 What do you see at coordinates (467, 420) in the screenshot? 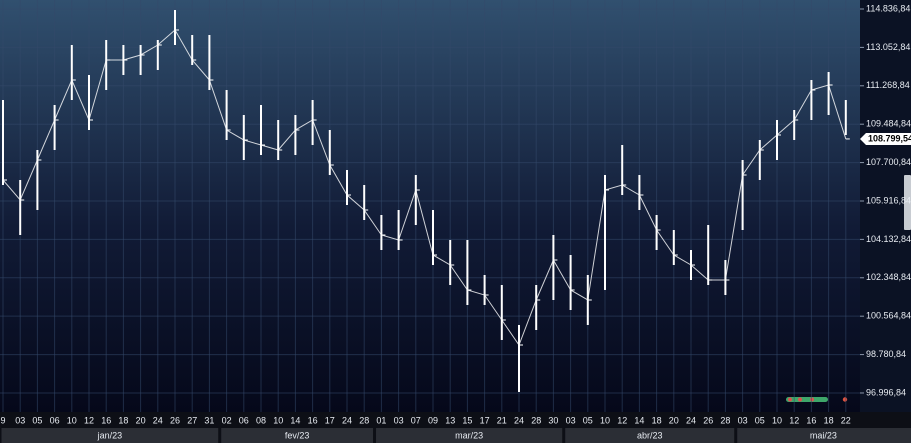
I see `x-tick-label: 15` at bounding box center [467, 420].